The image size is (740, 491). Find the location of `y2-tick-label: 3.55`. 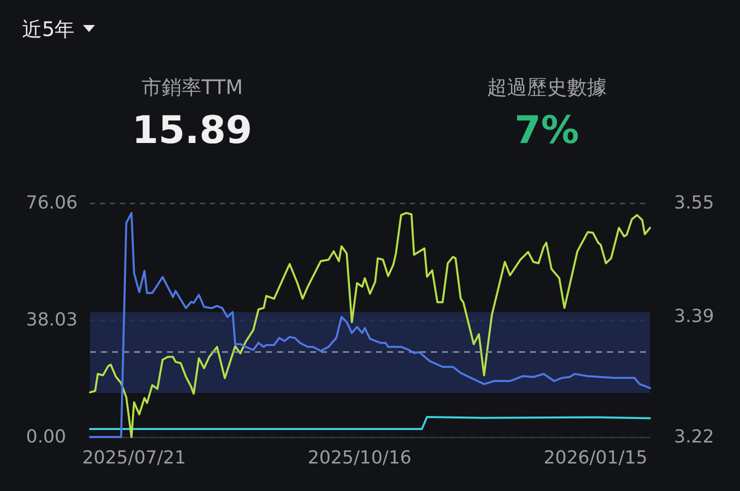

y2-tick-label: 3.55 is located at coordinates (694, 203).